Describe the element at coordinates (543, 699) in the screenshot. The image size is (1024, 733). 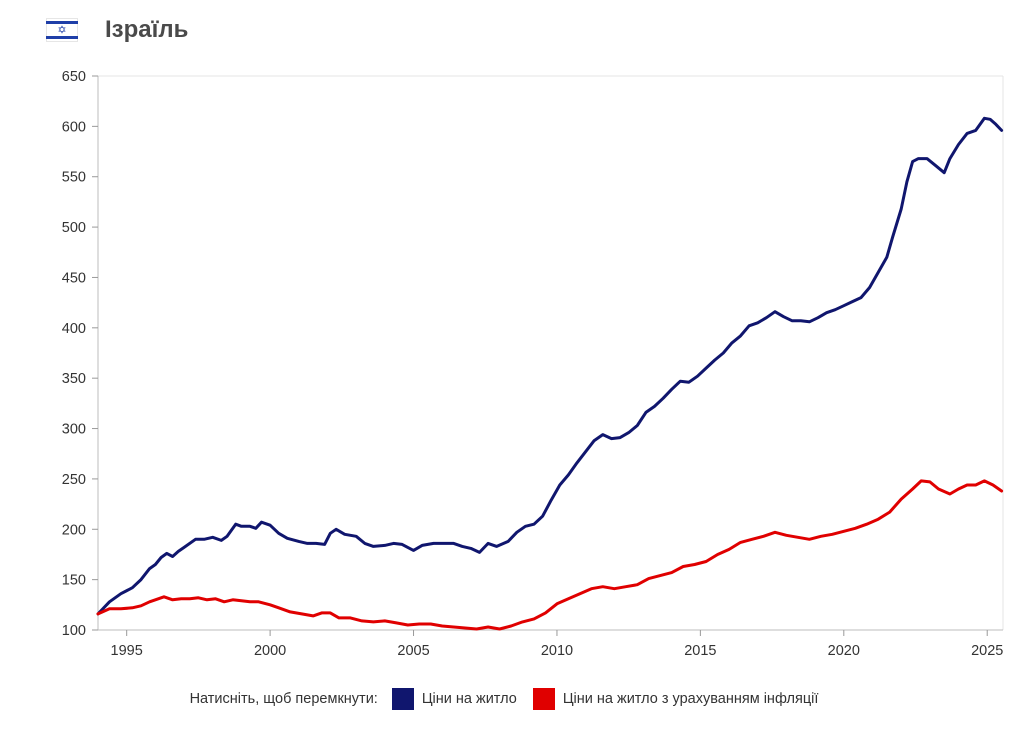
I see `legend-swatch-real-house-prices` at that location.